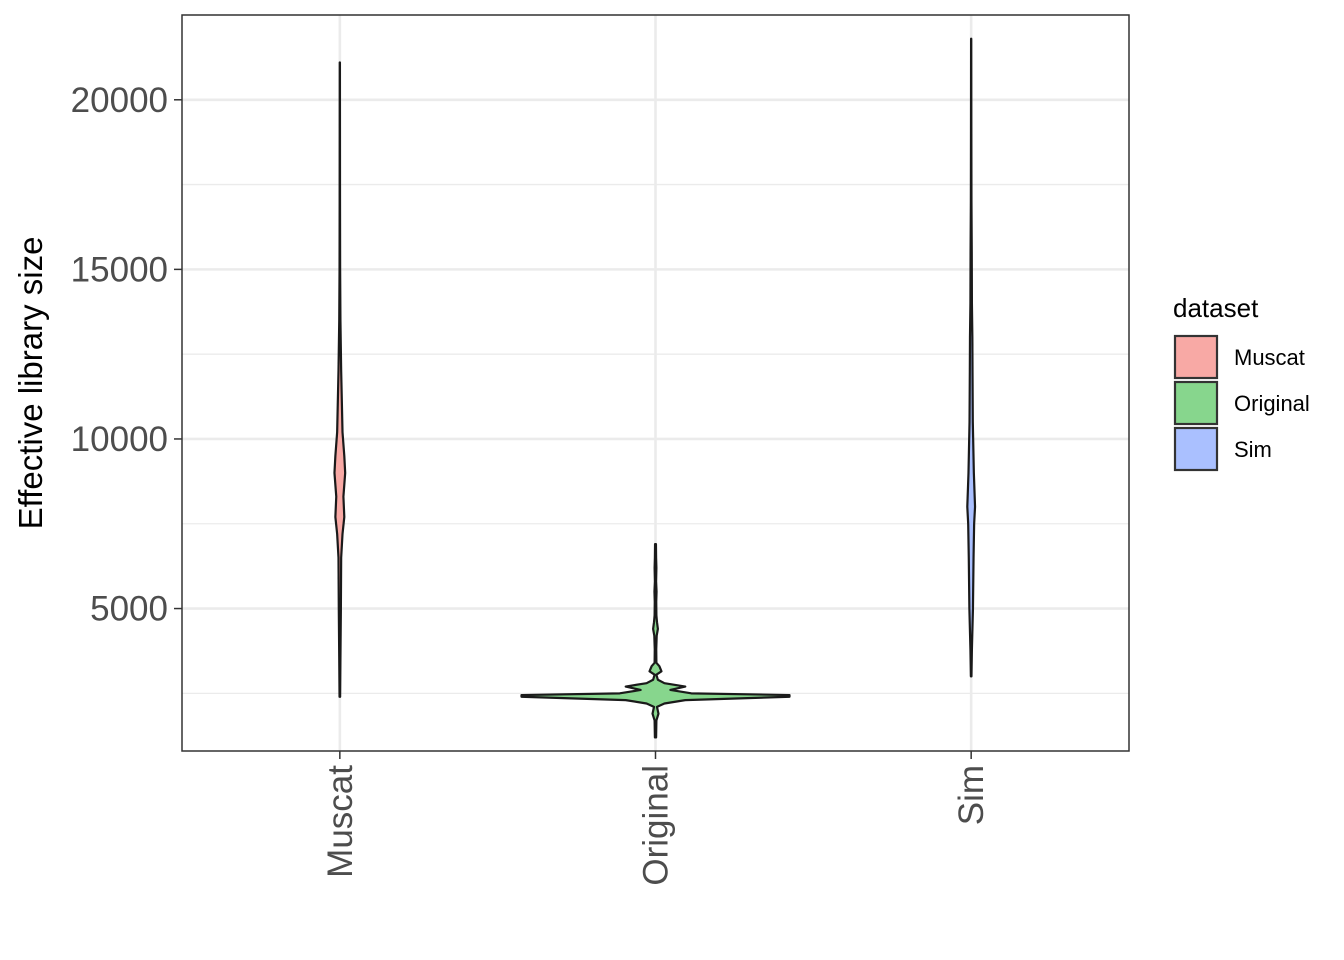 The height and width of the screenshot is (960, 1344). What do you see at coordinates (129, 609) in the screenshot?
I see `y-tick-label: 5000` at bounding box center [129, 609].